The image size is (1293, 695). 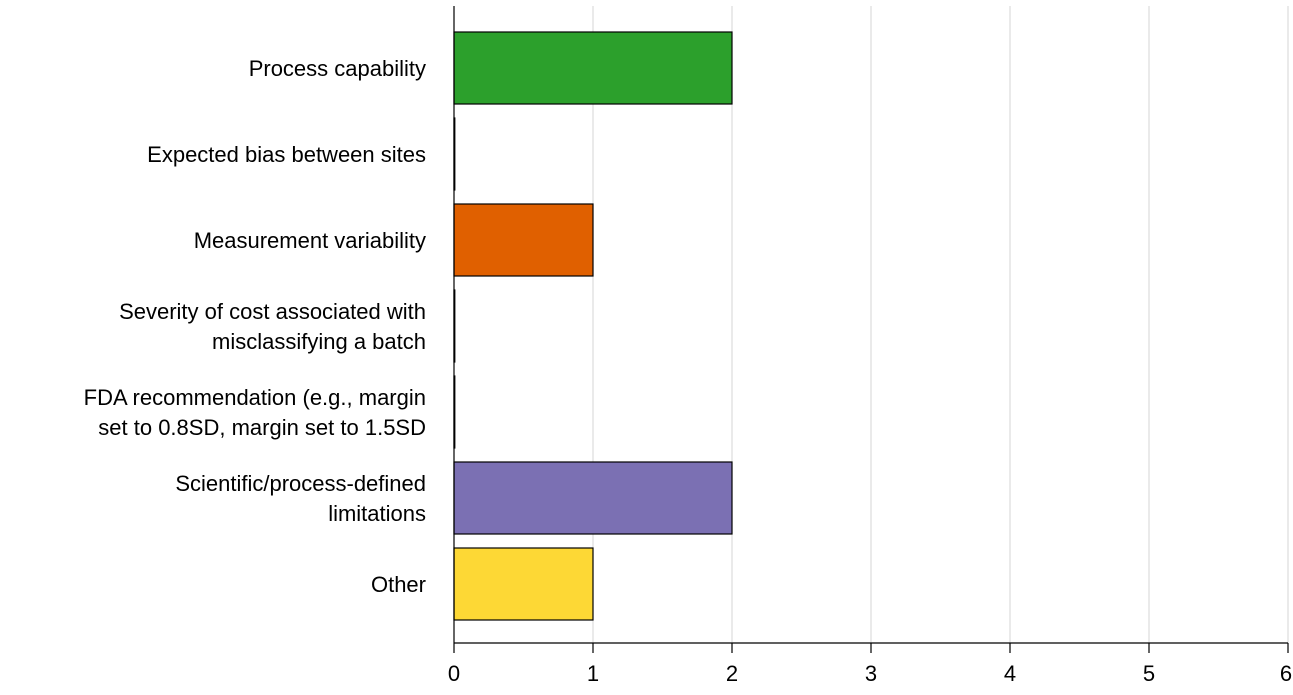 I want to click on category-label-2: Expected bias between sites, so click(x=286, y=154).